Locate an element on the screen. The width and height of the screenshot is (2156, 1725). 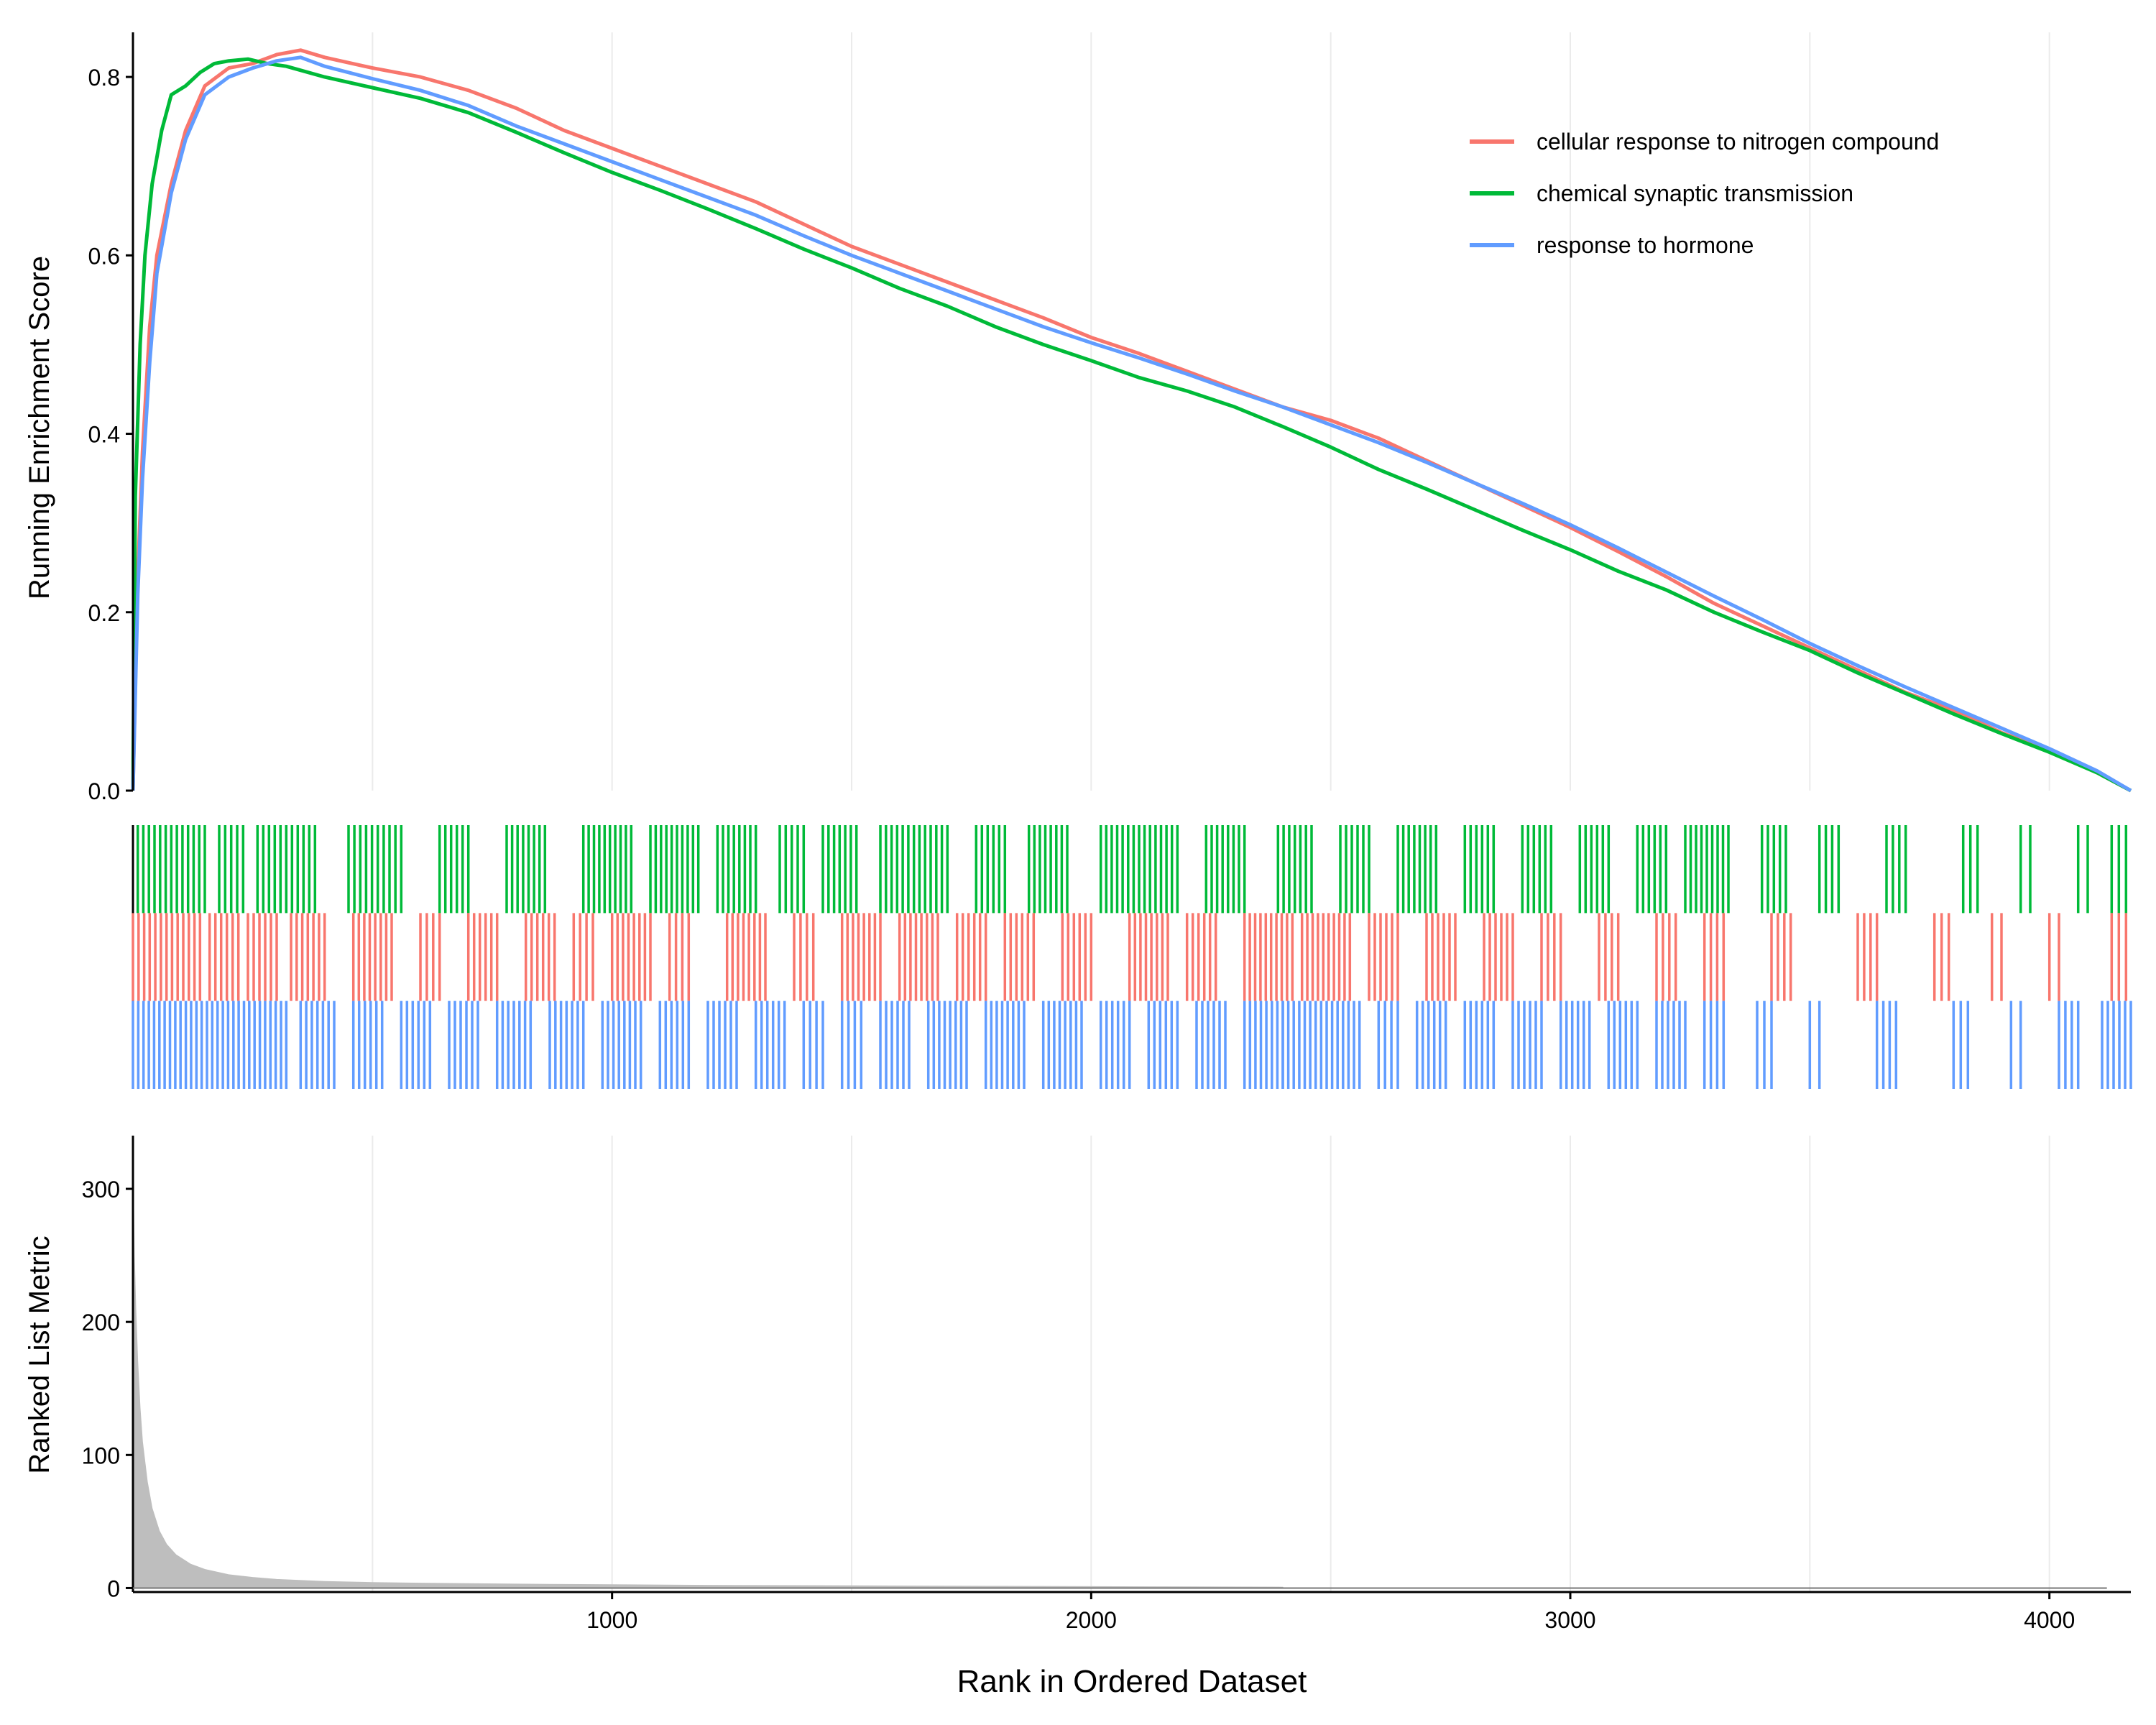
rlm-y-ticks: 0 100 200 300 is located at coordinates (108, 1389).